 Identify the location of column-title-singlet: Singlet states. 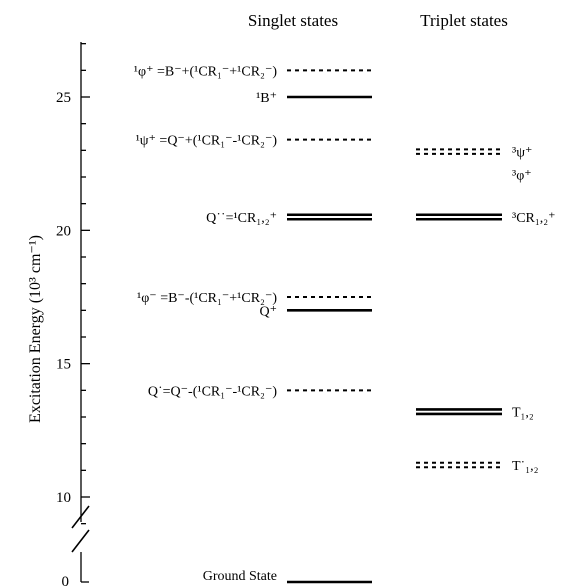
(293, 20).